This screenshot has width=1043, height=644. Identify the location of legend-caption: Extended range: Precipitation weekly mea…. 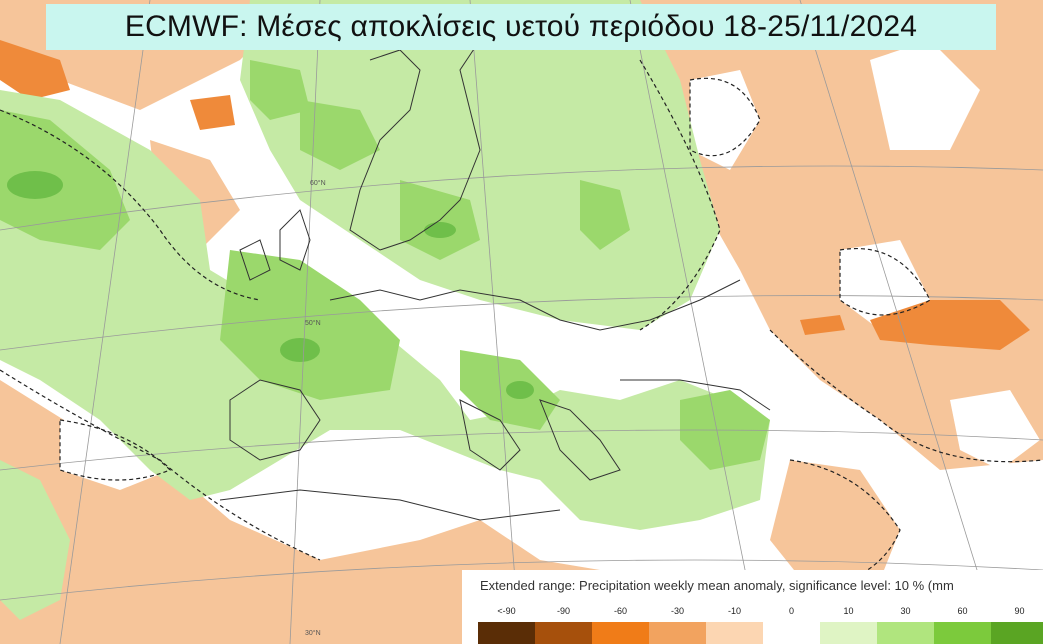
(717, 585).